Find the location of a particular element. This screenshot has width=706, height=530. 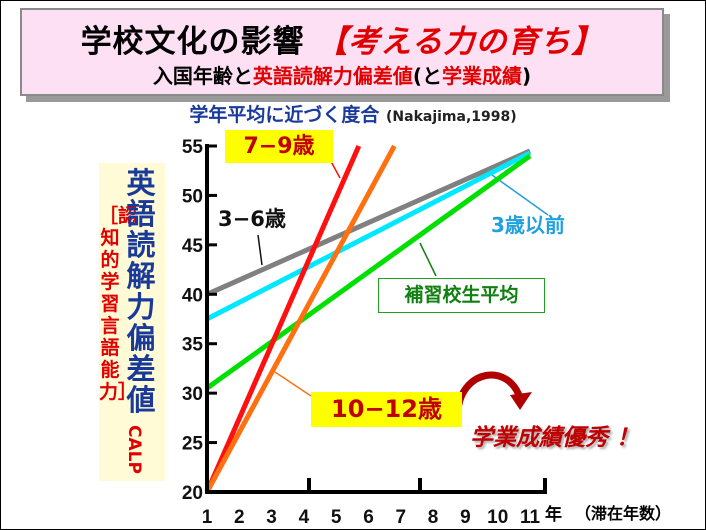

x-tick-label: 1 is located at coordinates (207, 517).